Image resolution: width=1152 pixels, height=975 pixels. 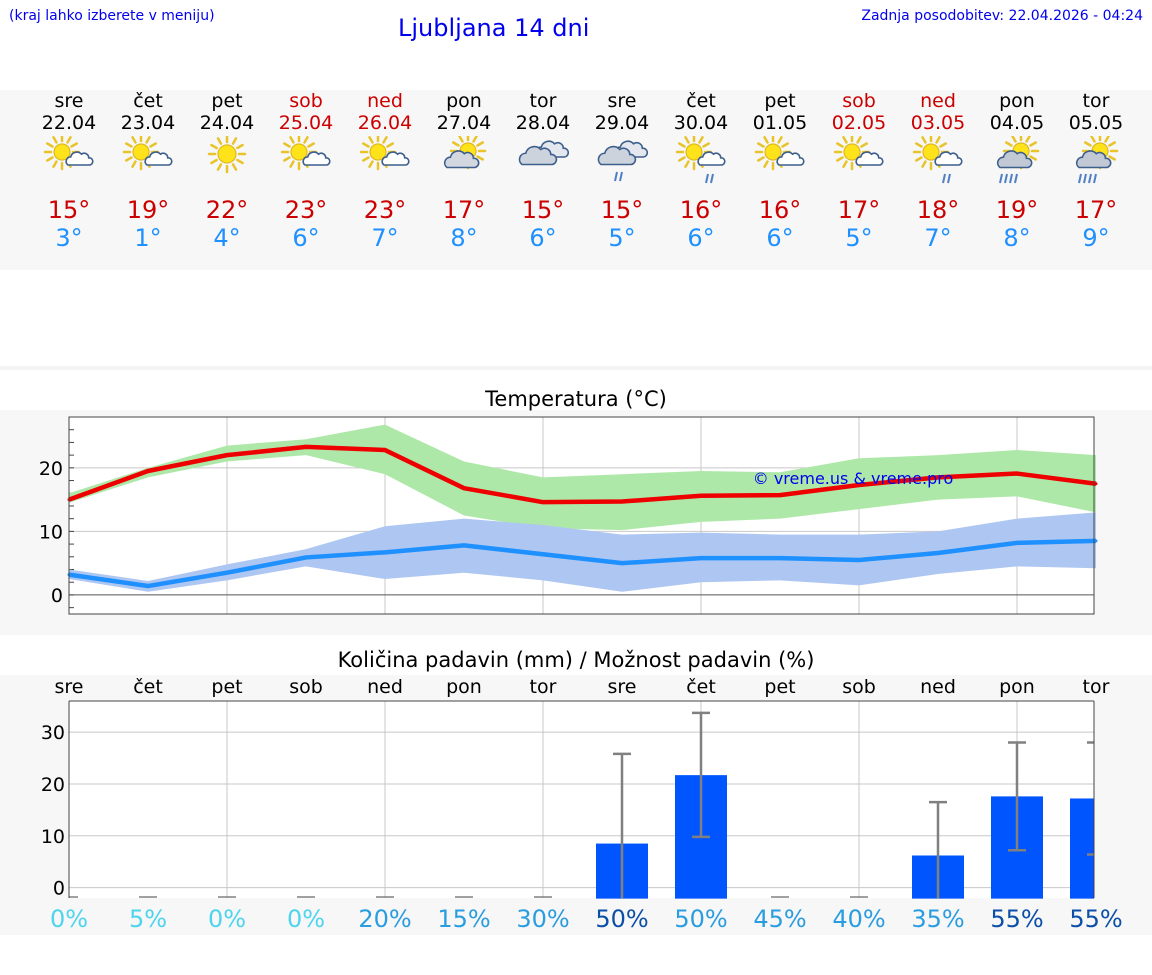 I want to click on max-line, so click(x=582, y=474).